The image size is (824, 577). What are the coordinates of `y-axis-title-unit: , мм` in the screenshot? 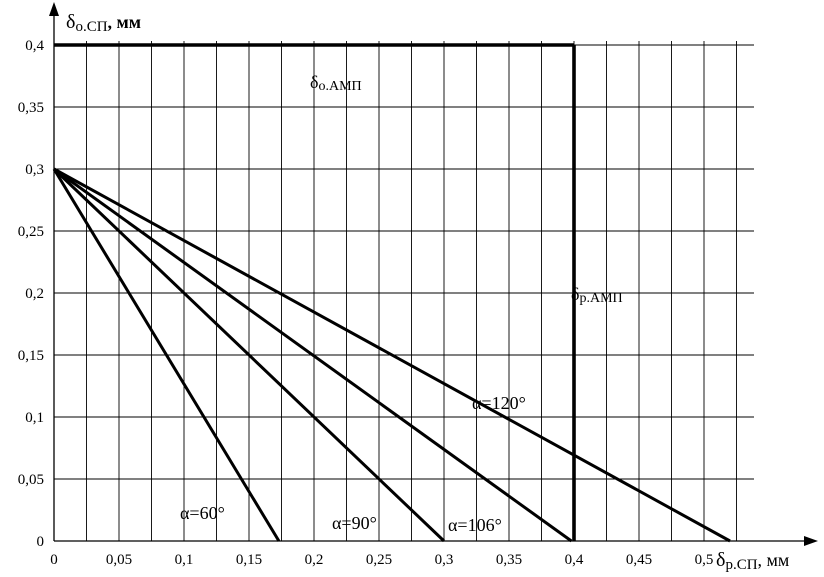 It's located at (125, 22).